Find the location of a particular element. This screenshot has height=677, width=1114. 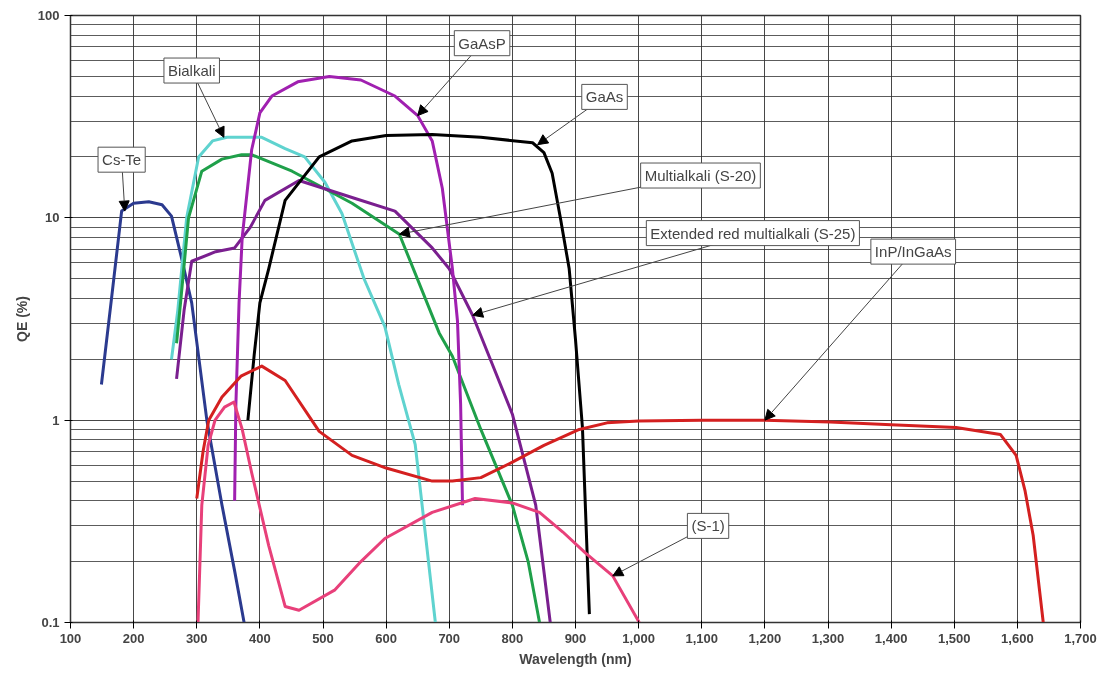

annotation: InP/InGaAs is located at coordinates (913, 252).